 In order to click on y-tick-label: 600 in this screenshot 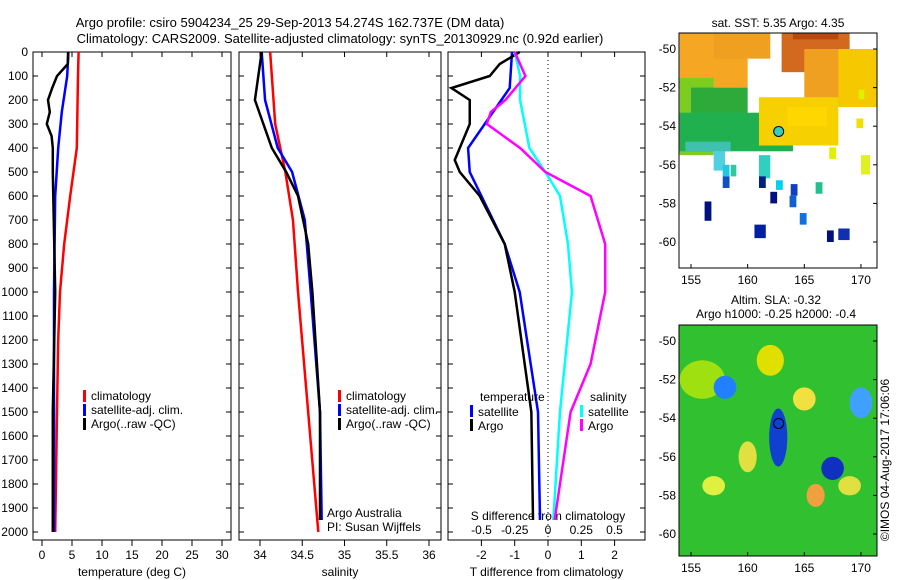, I will do `click(18, 196)`.